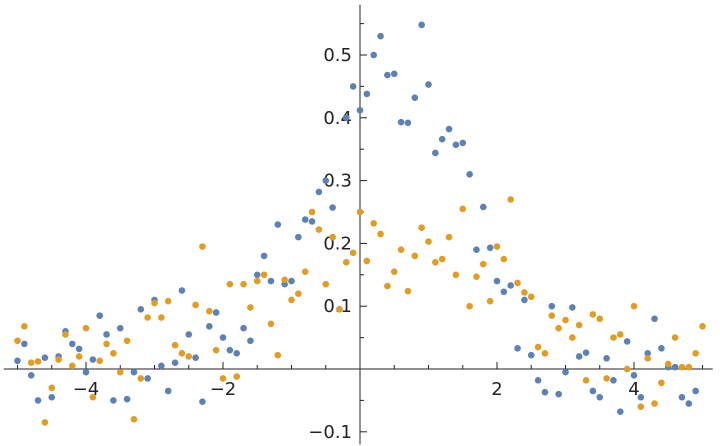  Describe the element at coordinates (337, 181) in the screenshot. I see `y-tick-label: 0.3` at that location.